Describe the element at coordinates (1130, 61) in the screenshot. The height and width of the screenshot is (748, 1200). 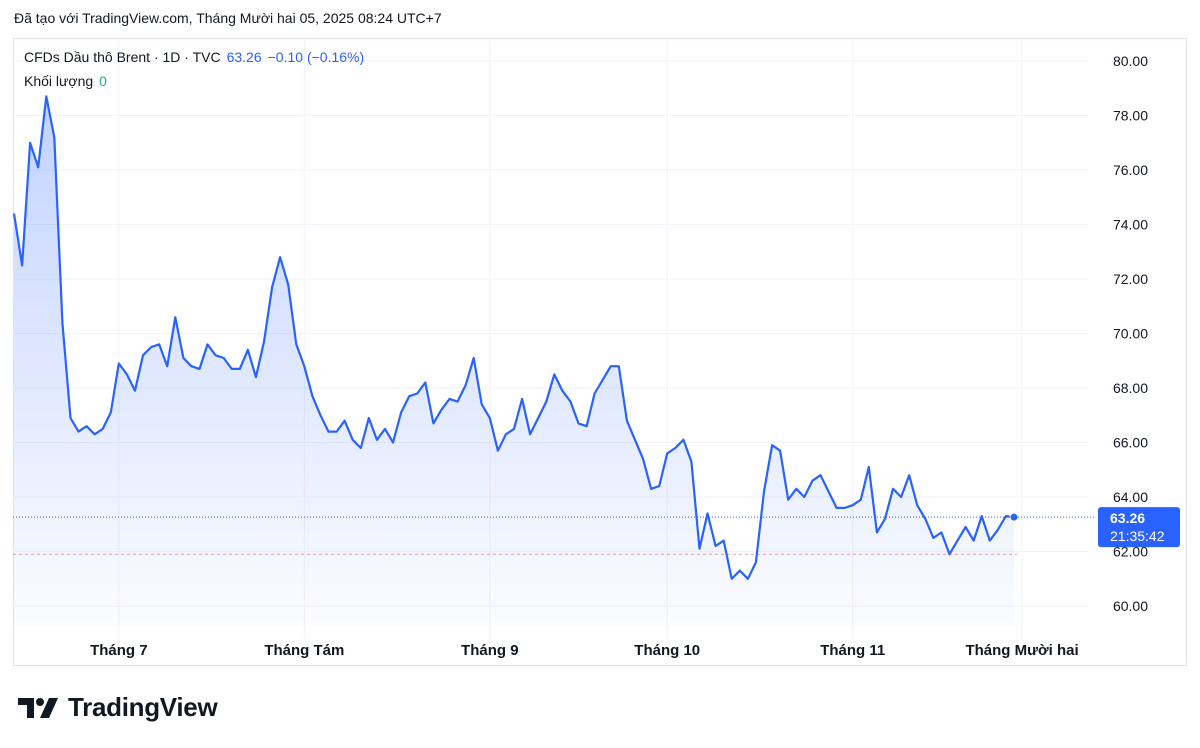
I see `y-tick-label: 80.00` at that location.